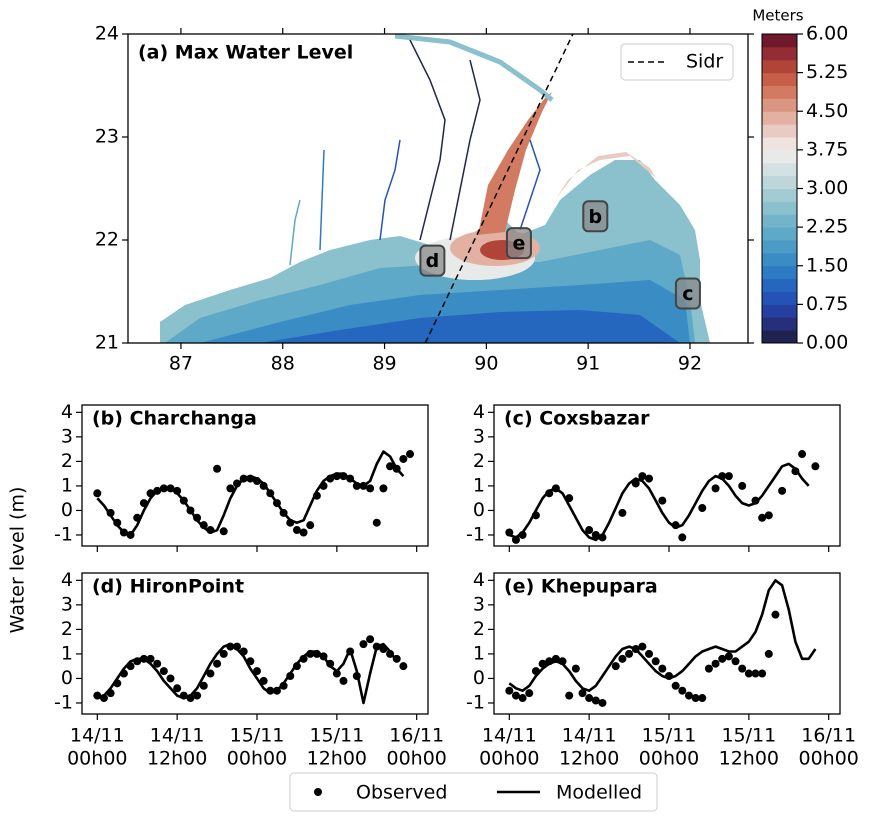 This screenshot has height=823, width=870. I want to click on colorbar-tick-label: 0.75, so click(827, 304).